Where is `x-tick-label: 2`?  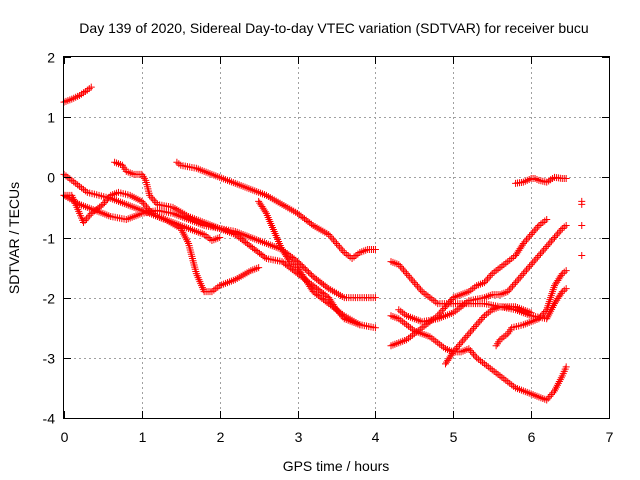
x-tick-label: 2 is located at coordinates (221, 437).